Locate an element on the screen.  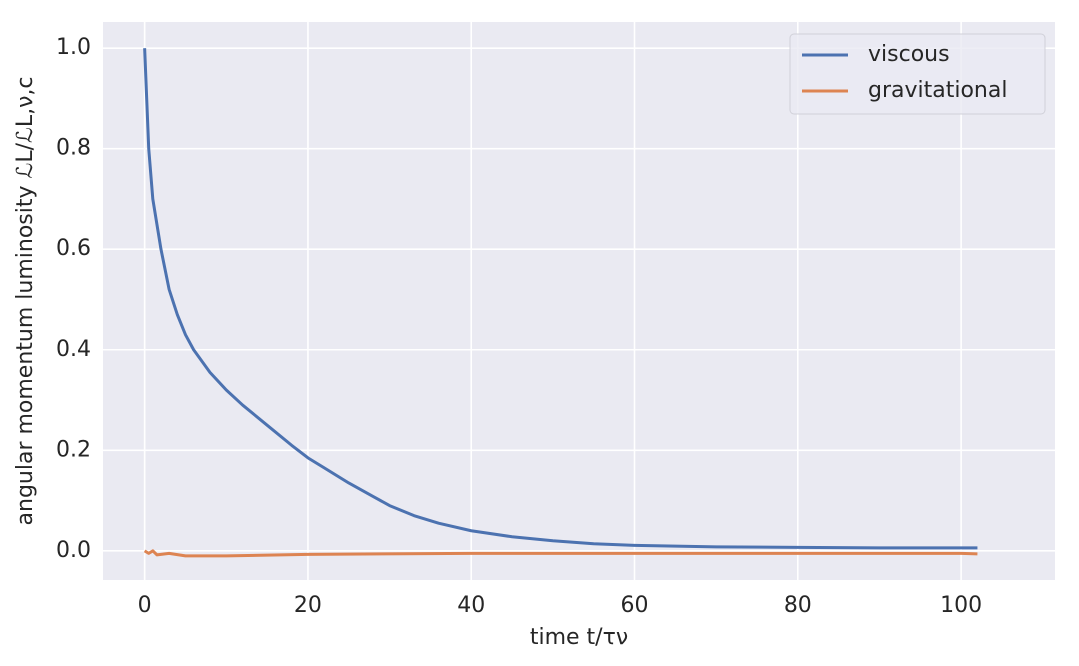
x-tick-label: 40 is located at coordinates (471, 605).